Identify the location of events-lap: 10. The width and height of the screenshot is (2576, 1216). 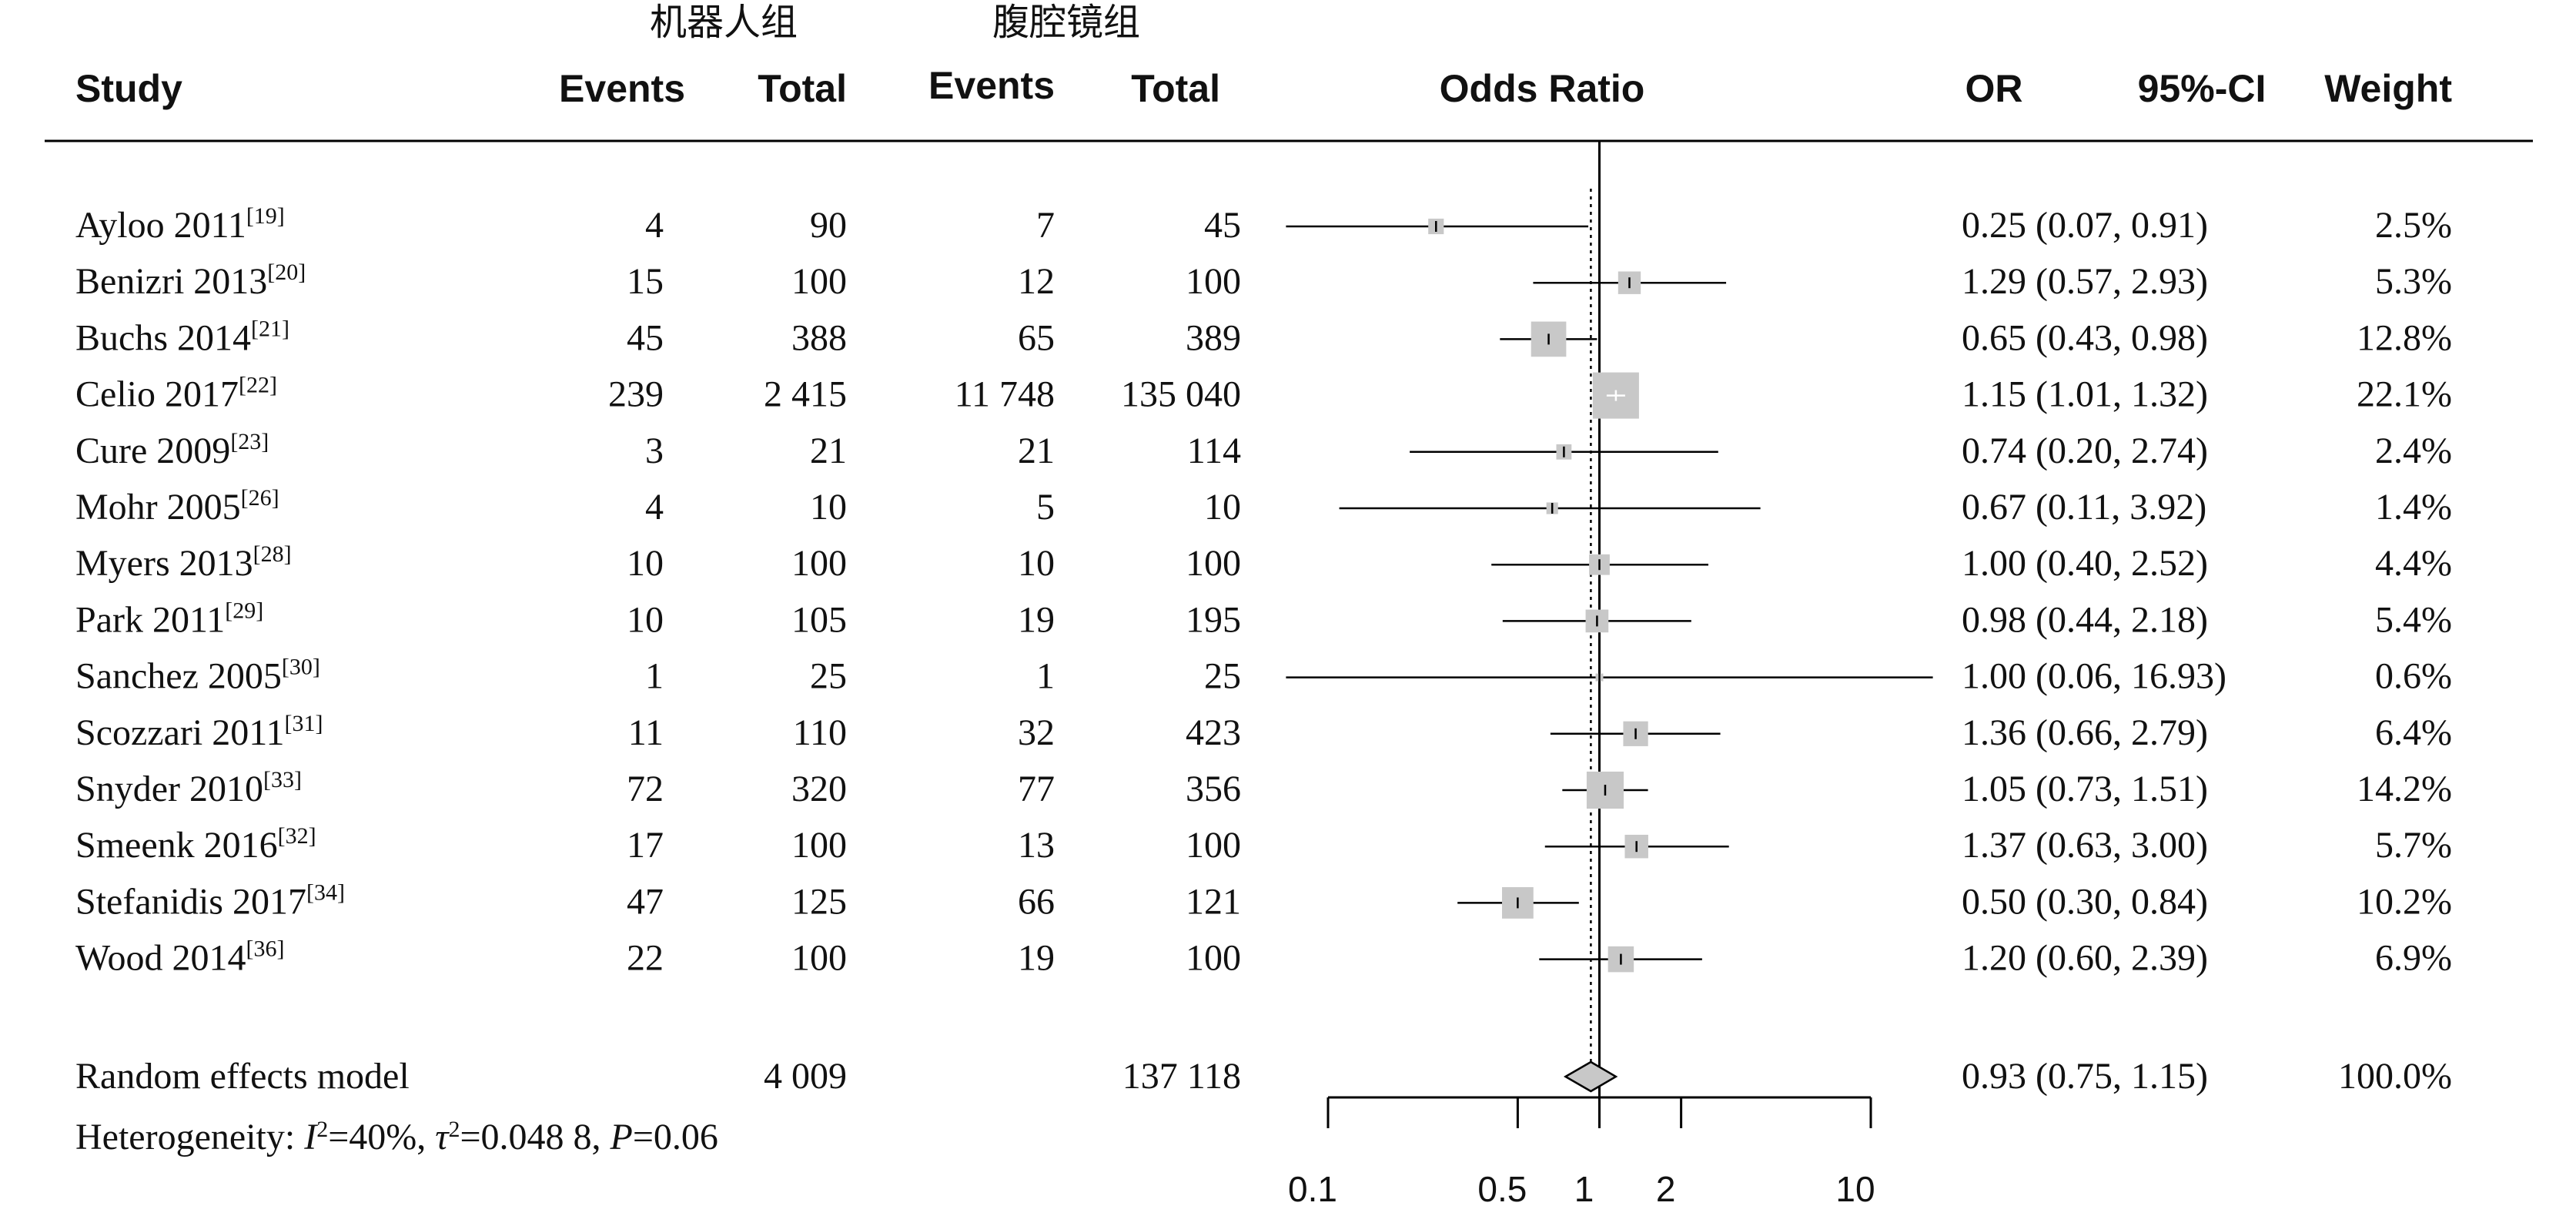
(1036, 563).